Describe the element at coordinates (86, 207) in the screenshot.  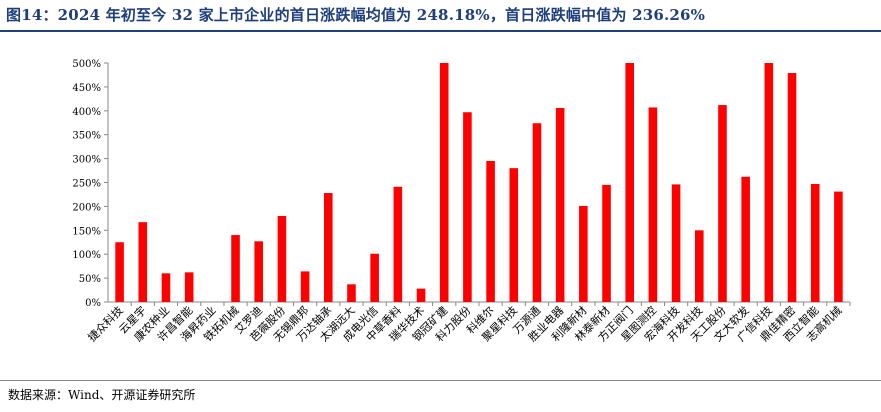
I see `y-tick-label: 200%` at that location.